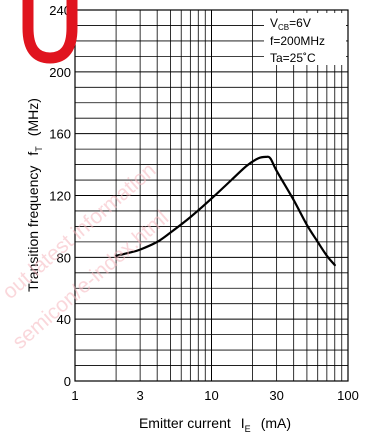 The image size is (372, 437). Describe the element at coordinates (215, 424) in the screenshot. I see `x-axis-title: Emitter current IE (mA)` at that location.